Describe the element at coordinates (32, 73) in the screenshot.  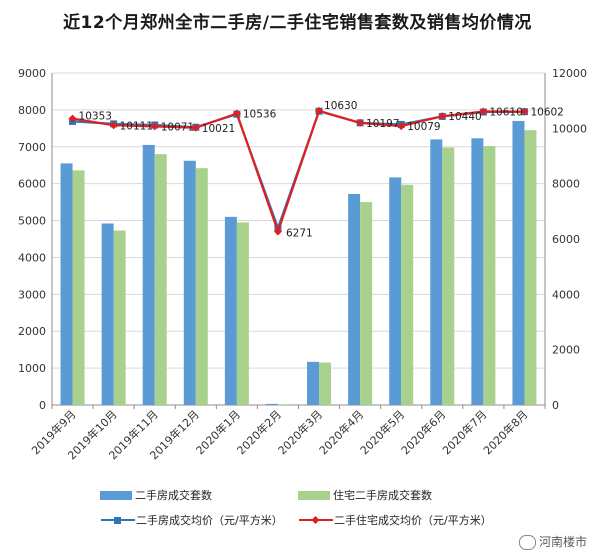
I see `y-left-tick-label: 9000` at that location.